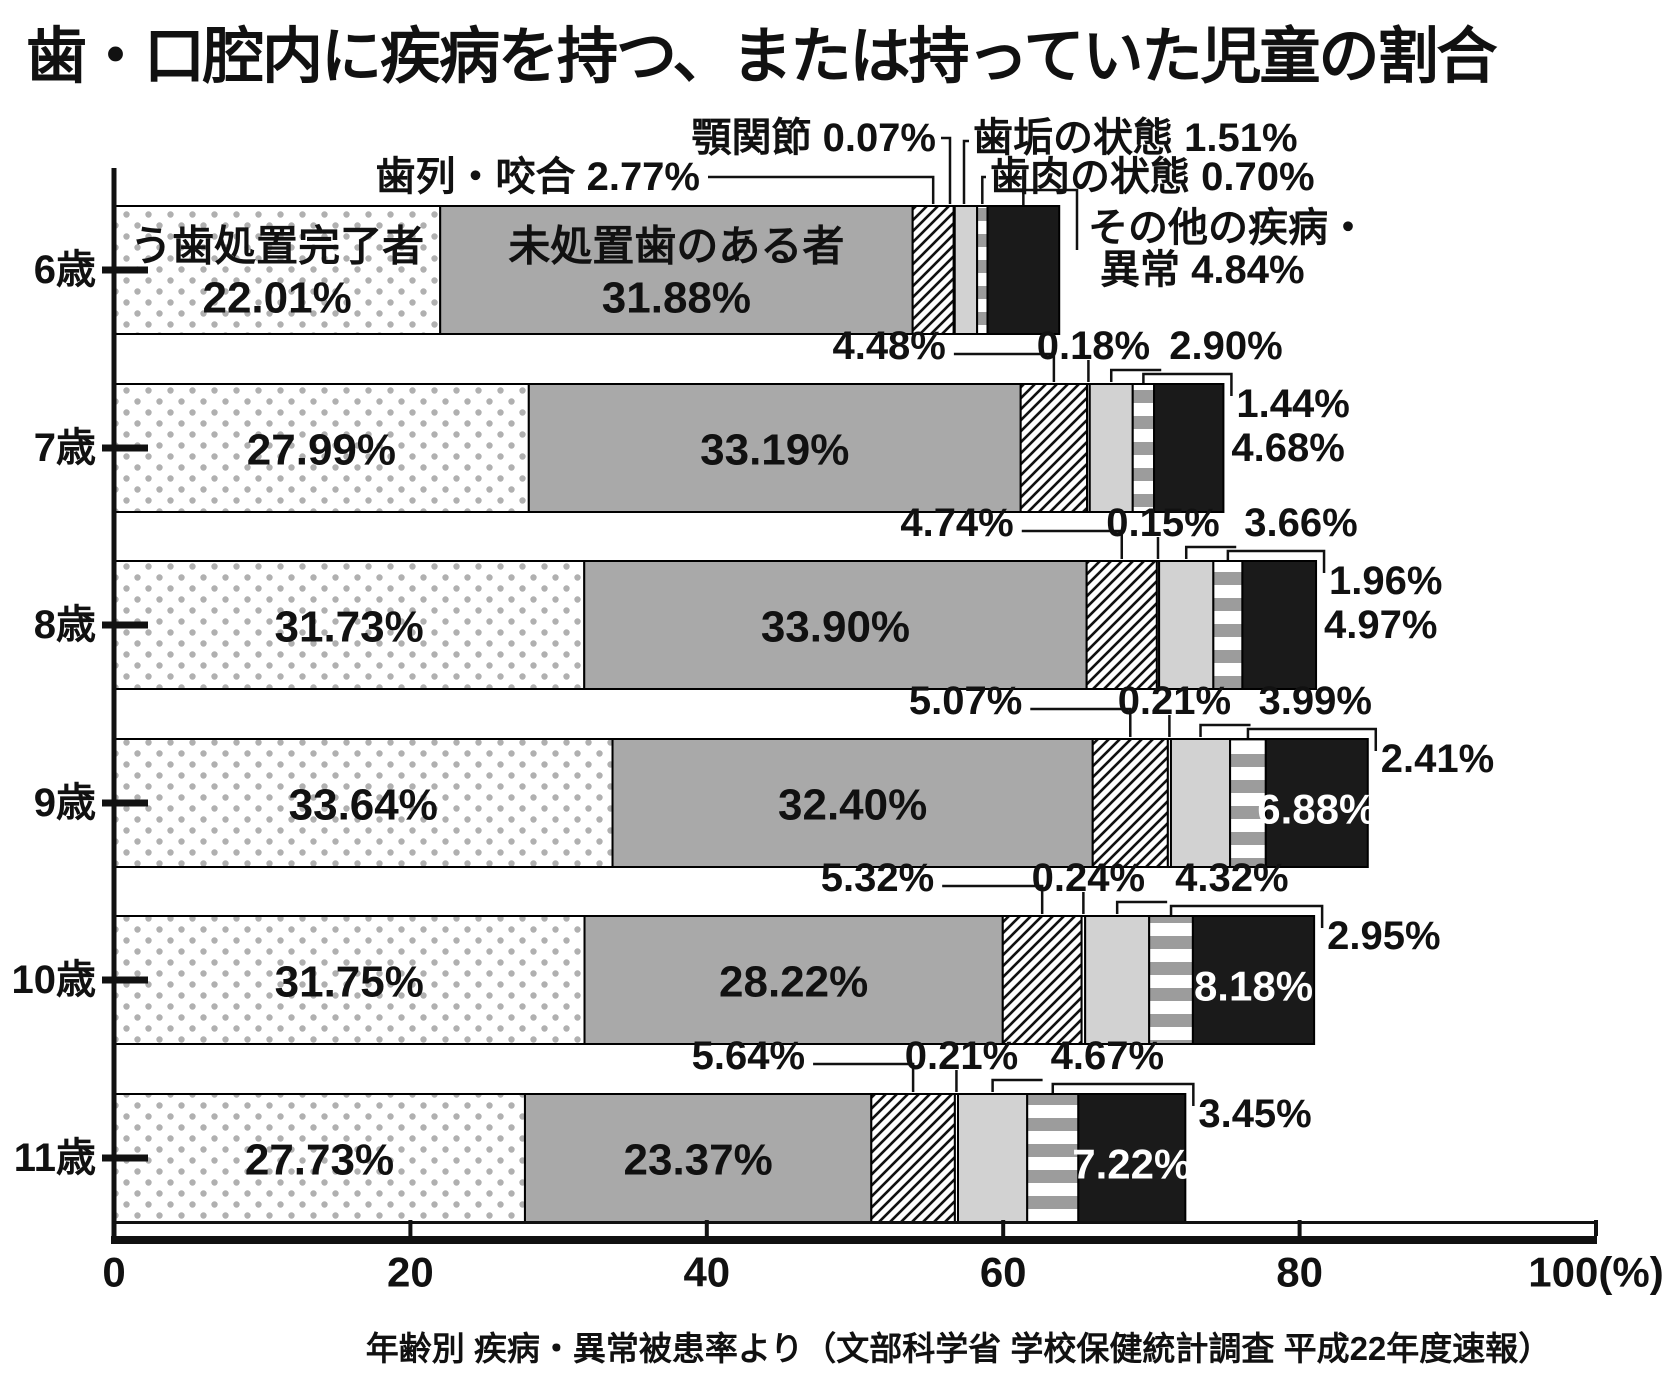 Image resolution: width=1677 pixels, height=1382 pixels. Describe the element at coordinates (363, 805) in the screenshot. I see `segment-value-label: 33.64%` at that location.